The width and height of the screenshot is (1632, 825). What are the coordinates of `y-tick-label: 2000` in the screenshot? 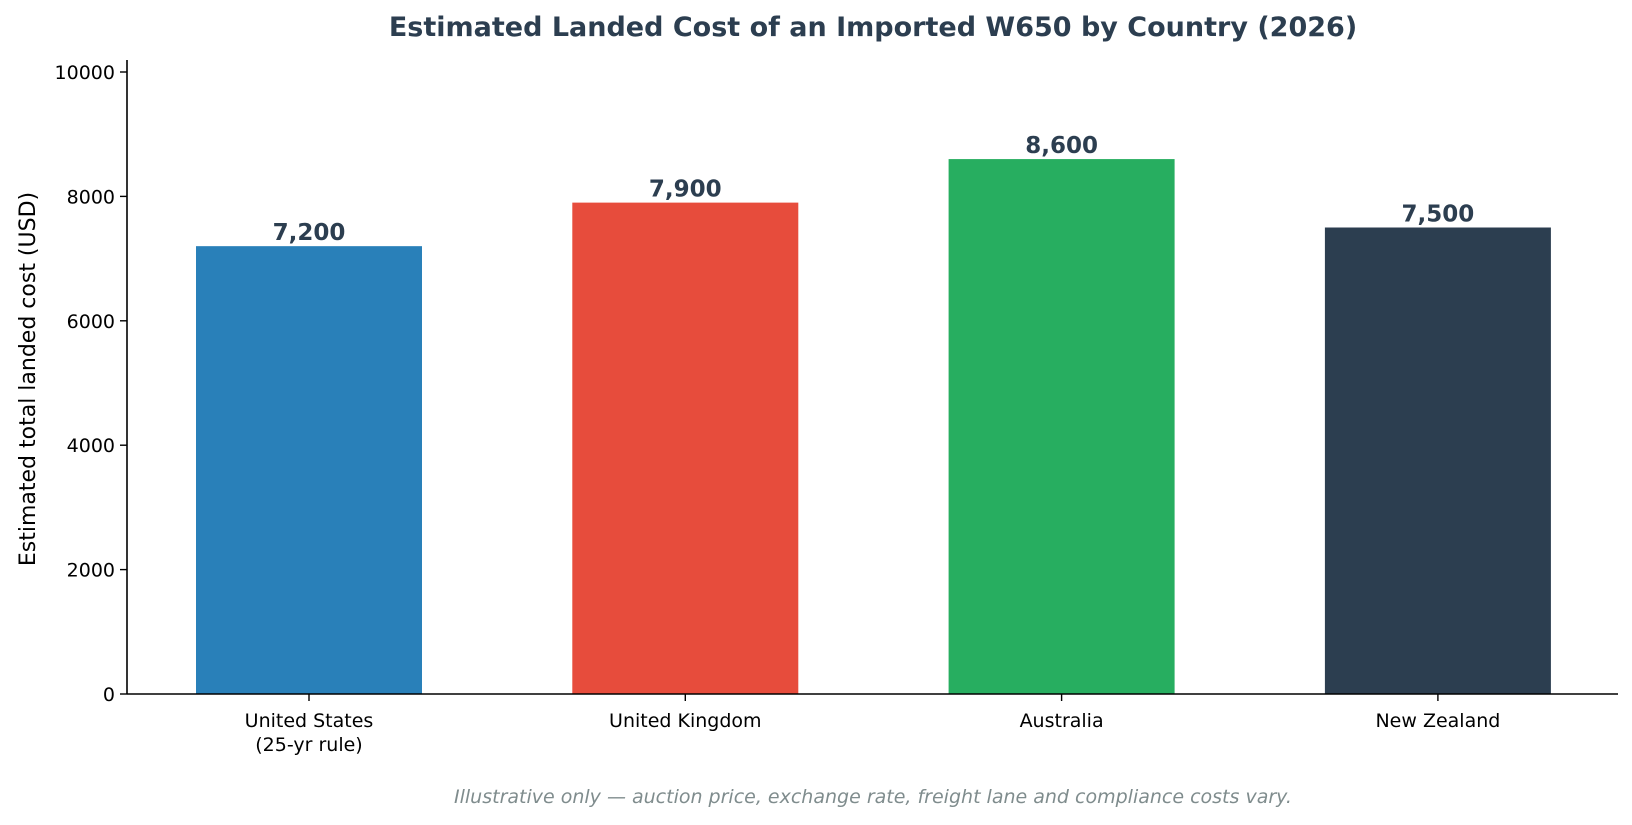 It's located at (91, 571).